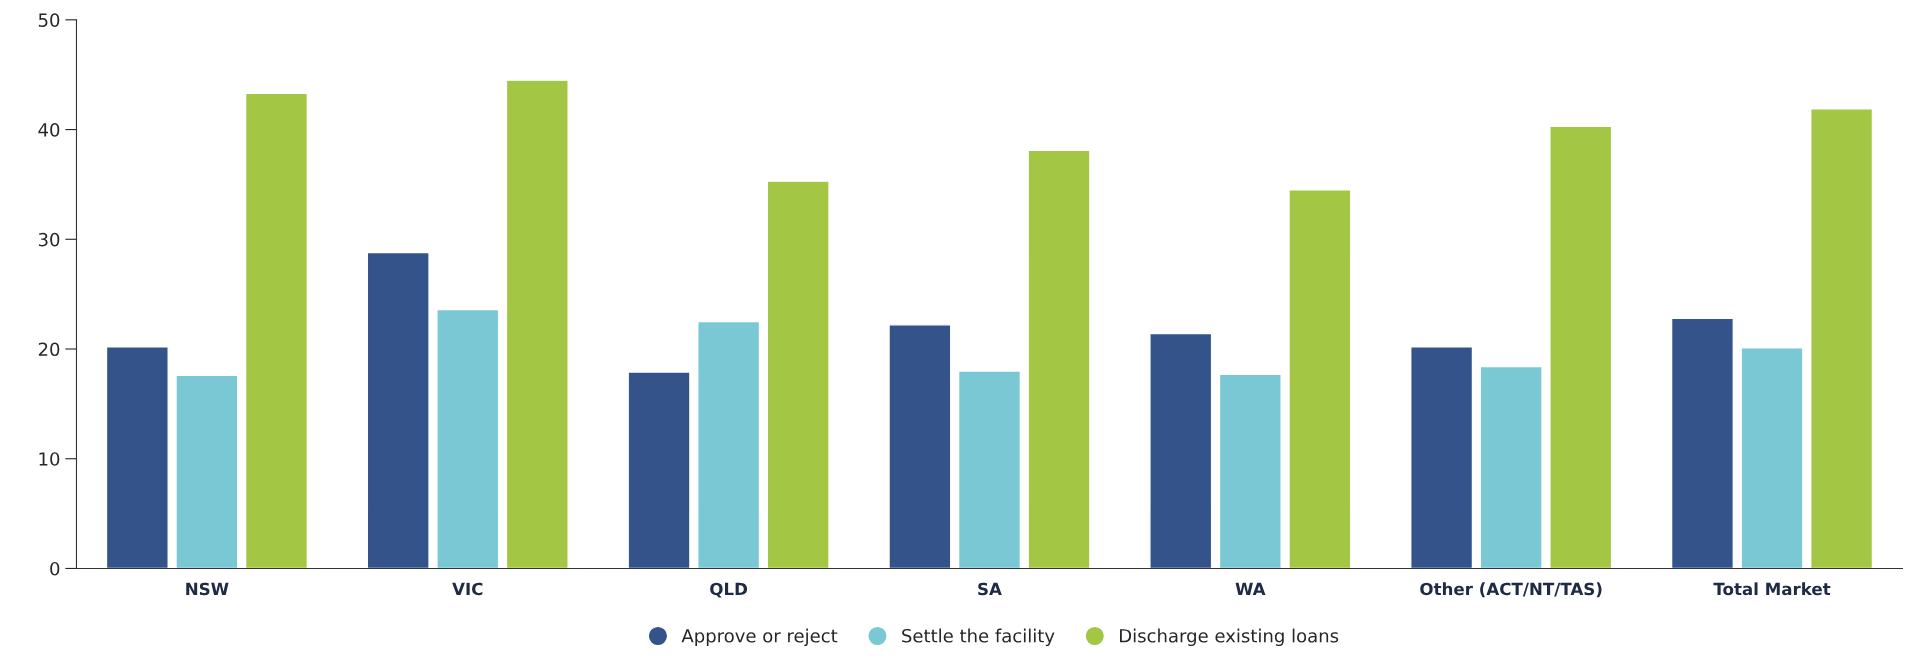 The image size is (1912, 661). What do you see at coordinates (1250, 589) in the screenshot?
I see `x-tick-label: WA` at bounding box center [1250, 589].